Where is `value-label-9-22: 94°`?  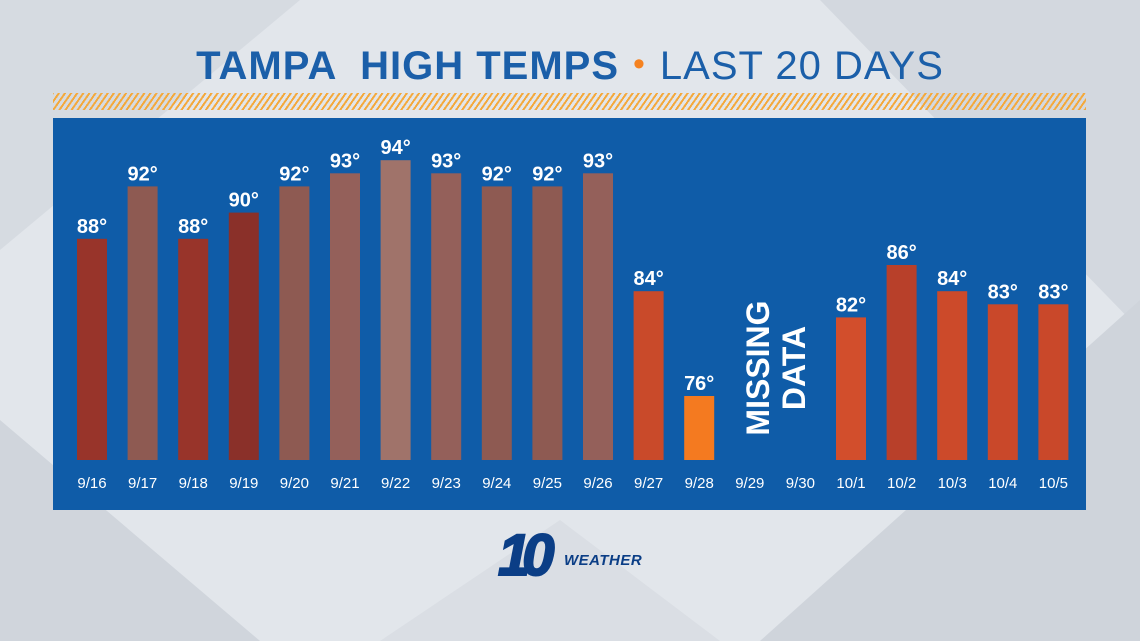
value-label-9-22: 94° is located at coordinates (395, 148).